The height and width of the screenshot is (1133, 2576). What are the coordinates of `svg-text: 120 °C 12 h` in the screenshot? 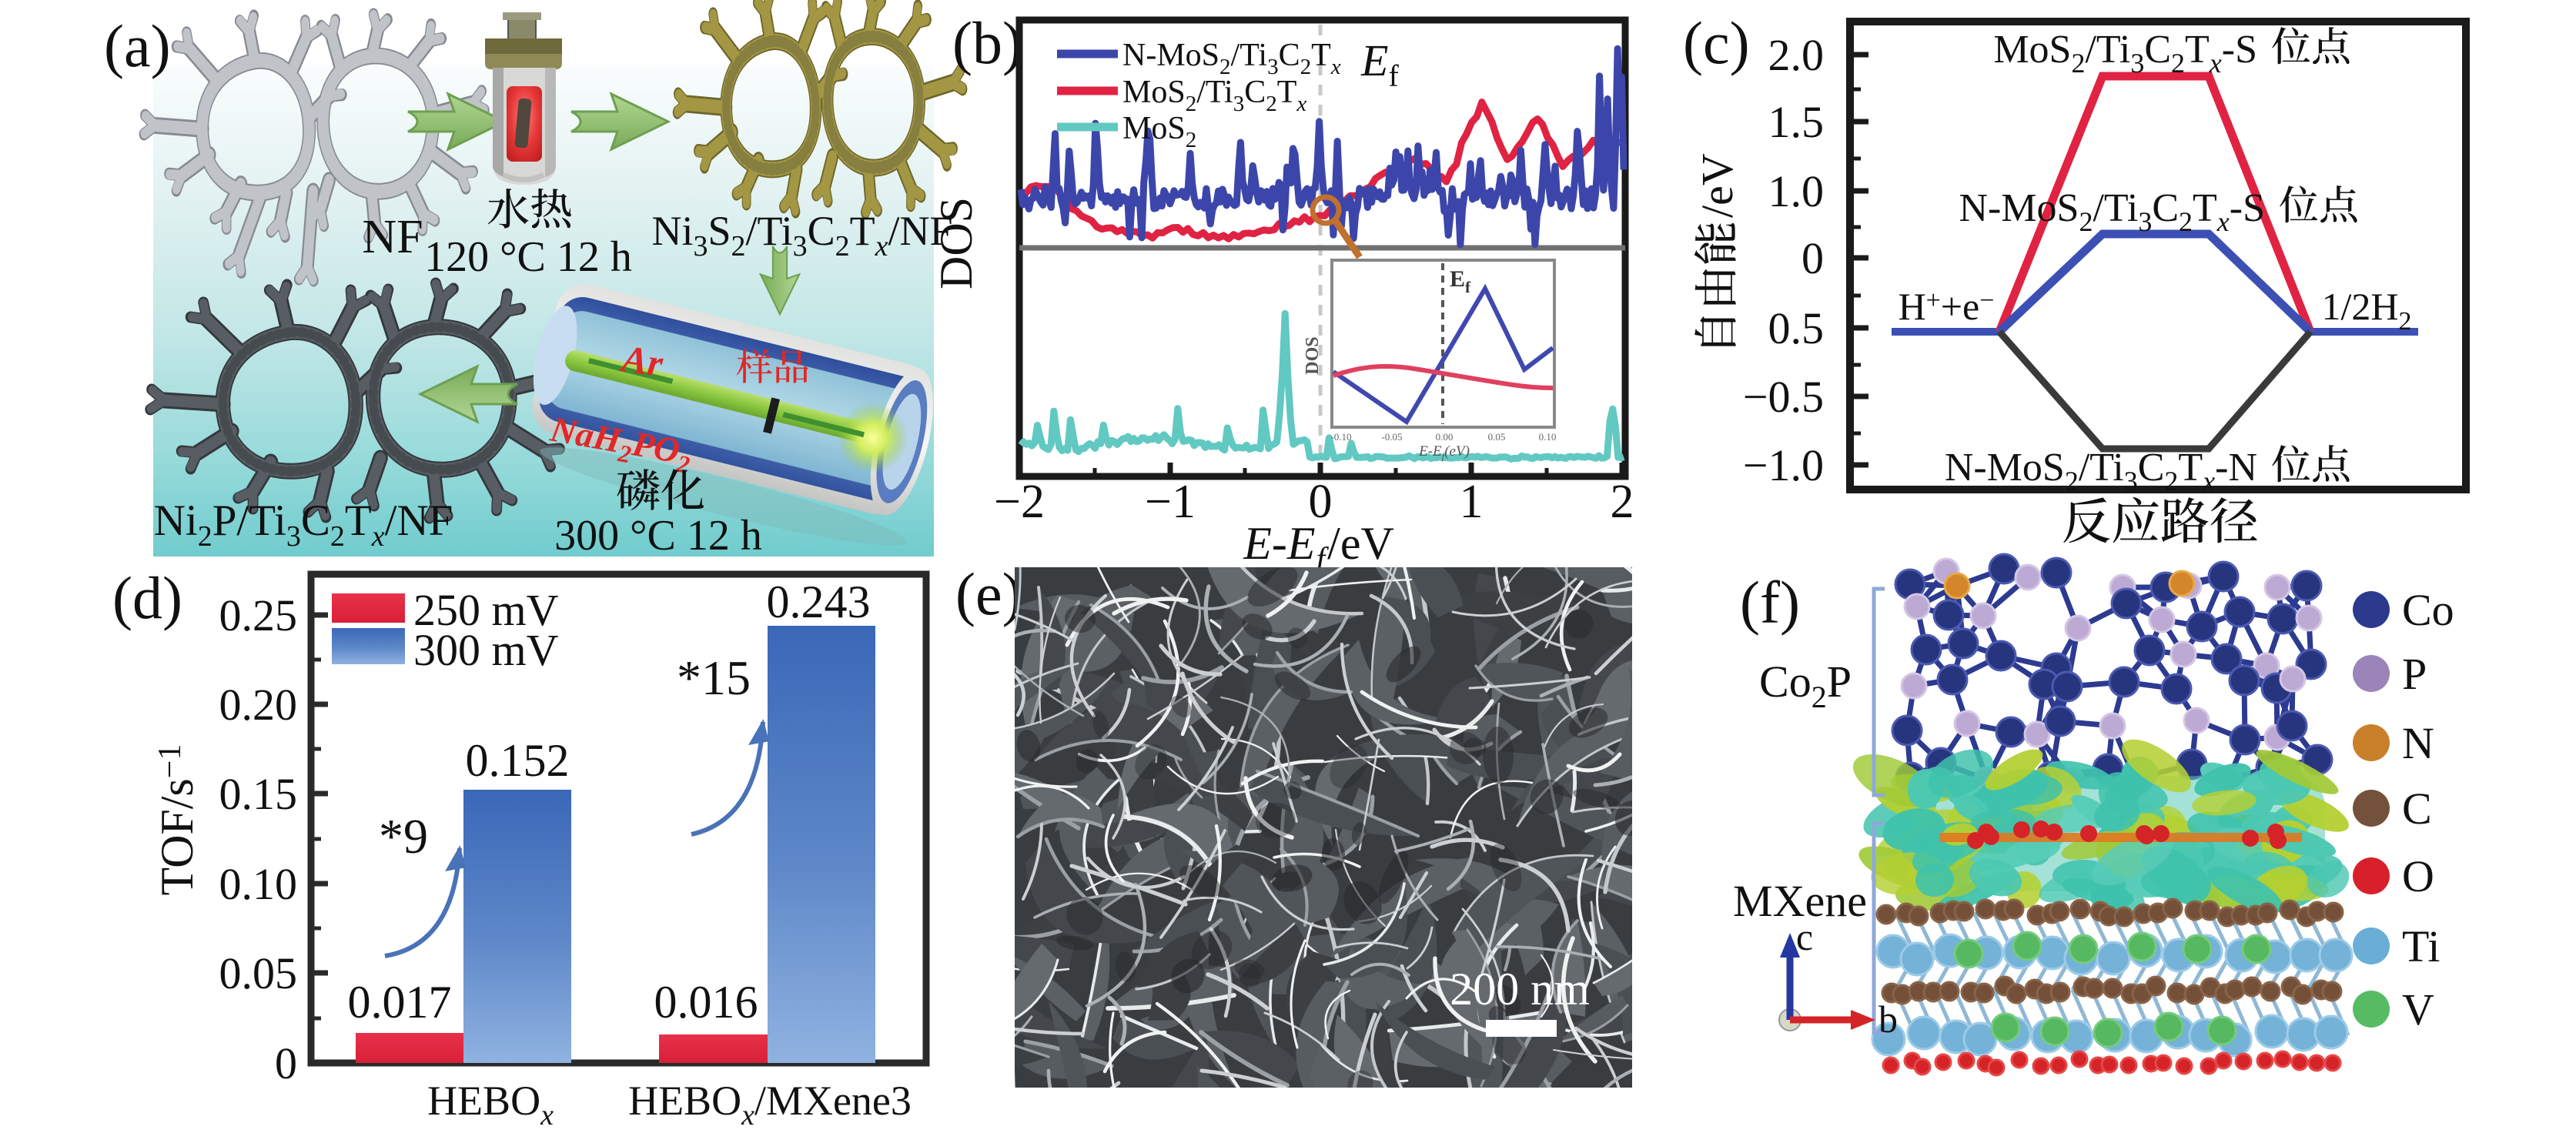 It's located at (528, 257).